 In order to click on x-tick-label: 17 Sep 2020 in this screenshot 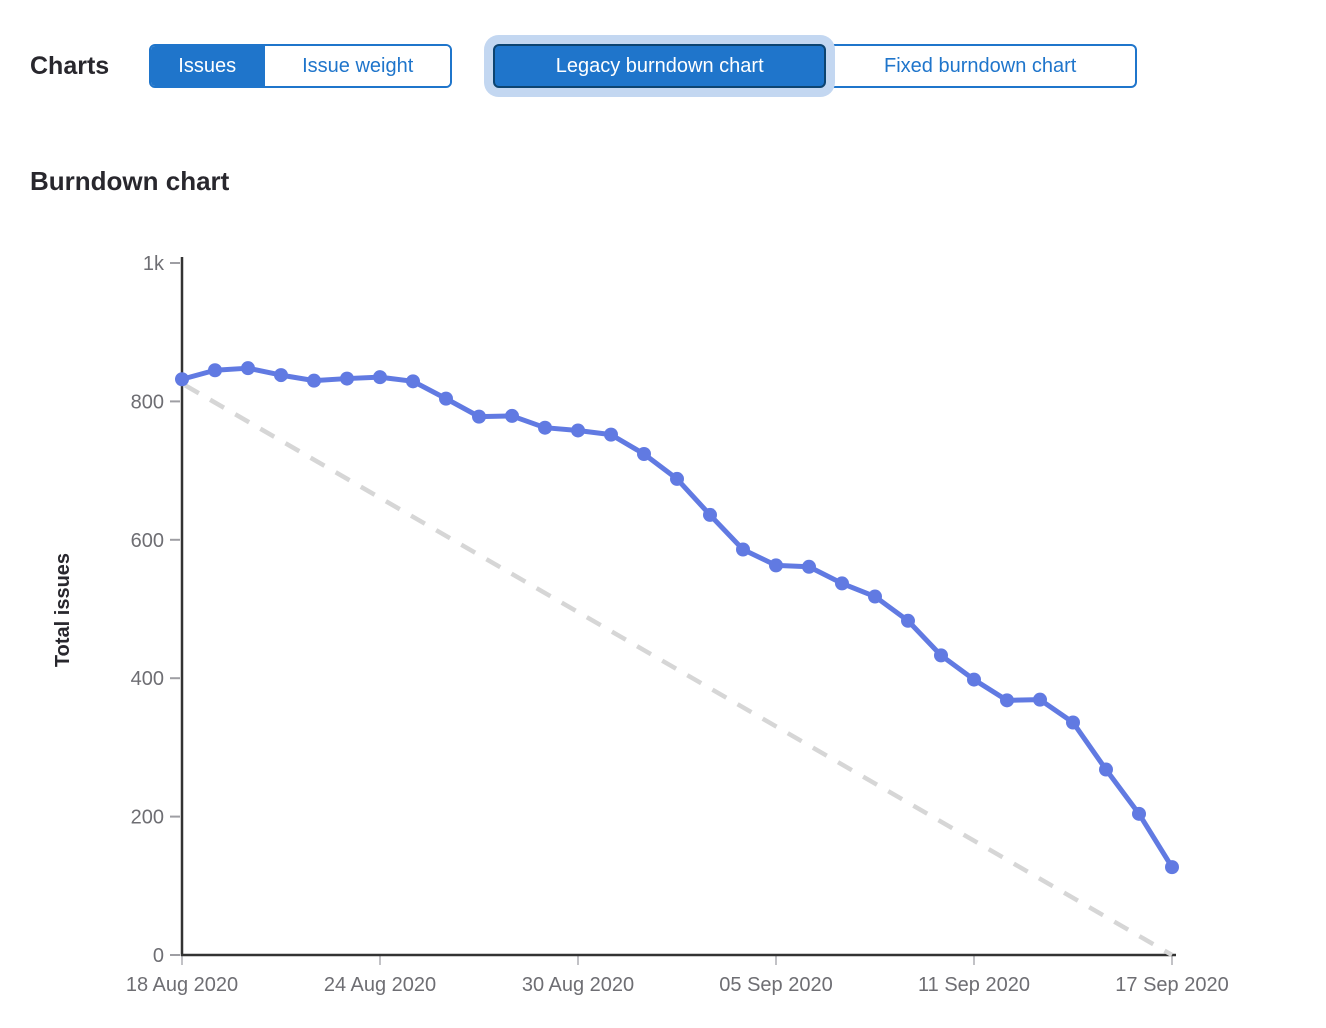, I will do `click(1171, 985)`.